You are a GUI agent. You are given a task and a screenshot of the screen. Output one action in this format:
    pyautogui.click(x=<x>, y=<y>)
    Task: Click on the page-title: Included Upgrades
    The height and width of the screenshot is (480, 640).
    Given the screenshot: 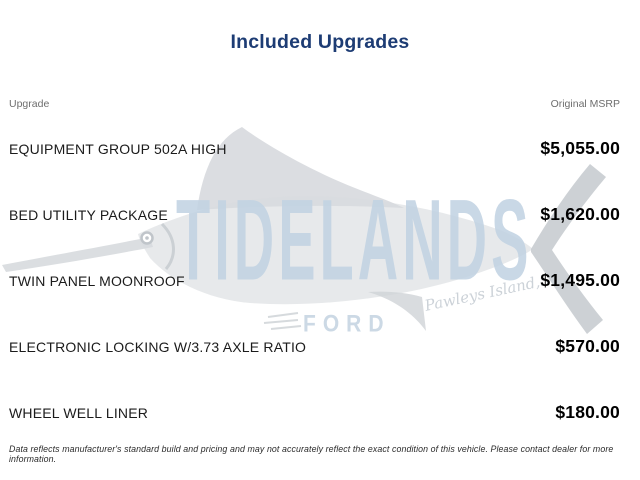 What is the action you would take?
    pyautogui.click(x=320, y=42)
    